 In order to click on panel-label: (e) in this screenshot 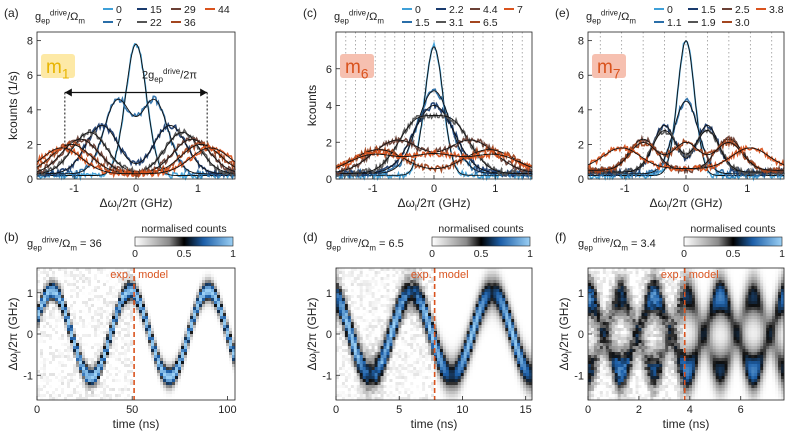, I will do `click(562, 13)`.